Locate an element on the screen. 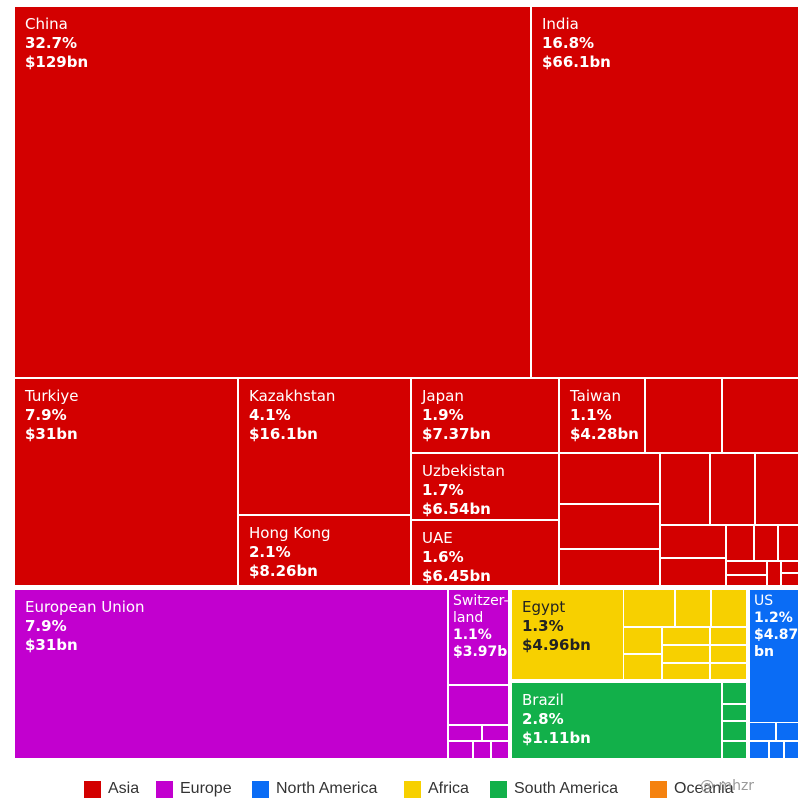 The width and height of the screenshot is (811, 811). legend-item-north-america: North America is located at coordinates (314, 789).